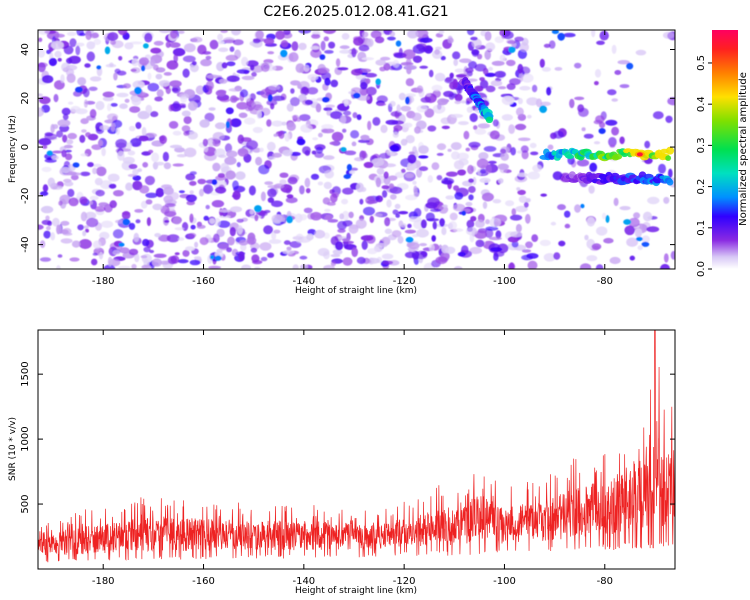  What do you see at coordinates (203, 581) in the screenshot?
I see `snr-x-tick-label: -160` at bounding box center [203, 581].